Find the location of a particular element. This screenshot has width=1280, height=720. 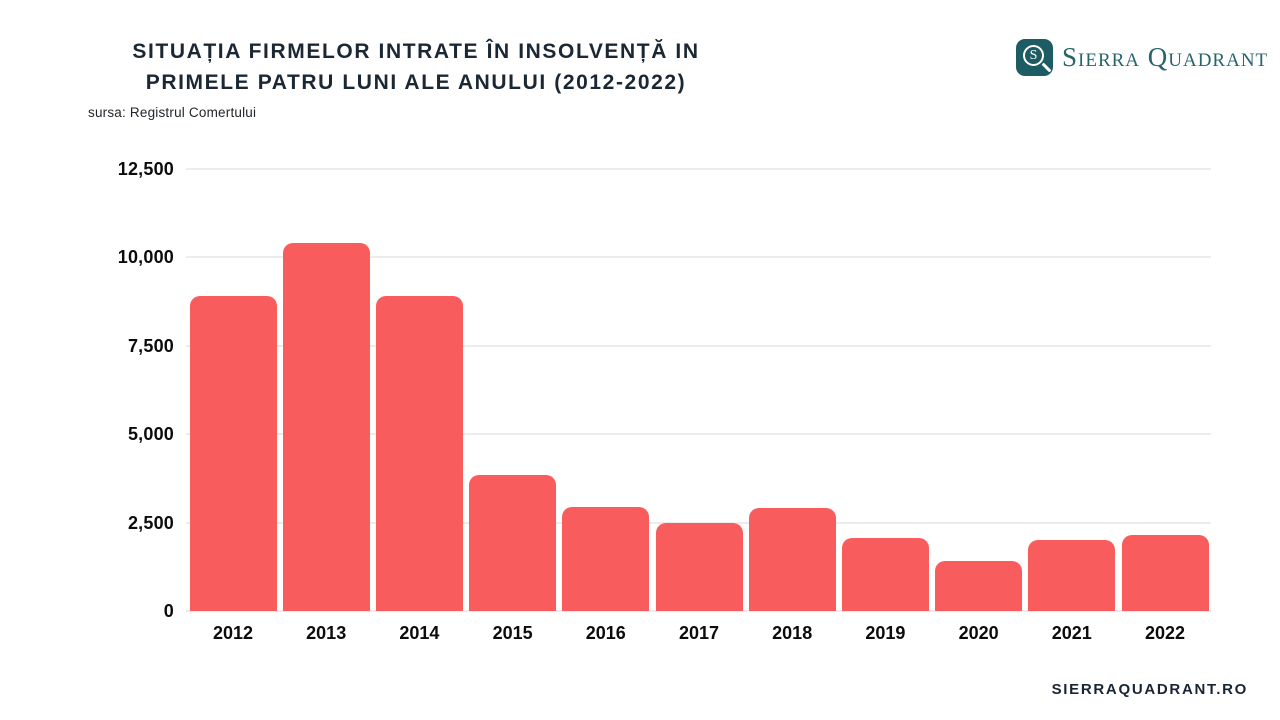

y-tick-label: 0 is located at coordinates (168, 611).